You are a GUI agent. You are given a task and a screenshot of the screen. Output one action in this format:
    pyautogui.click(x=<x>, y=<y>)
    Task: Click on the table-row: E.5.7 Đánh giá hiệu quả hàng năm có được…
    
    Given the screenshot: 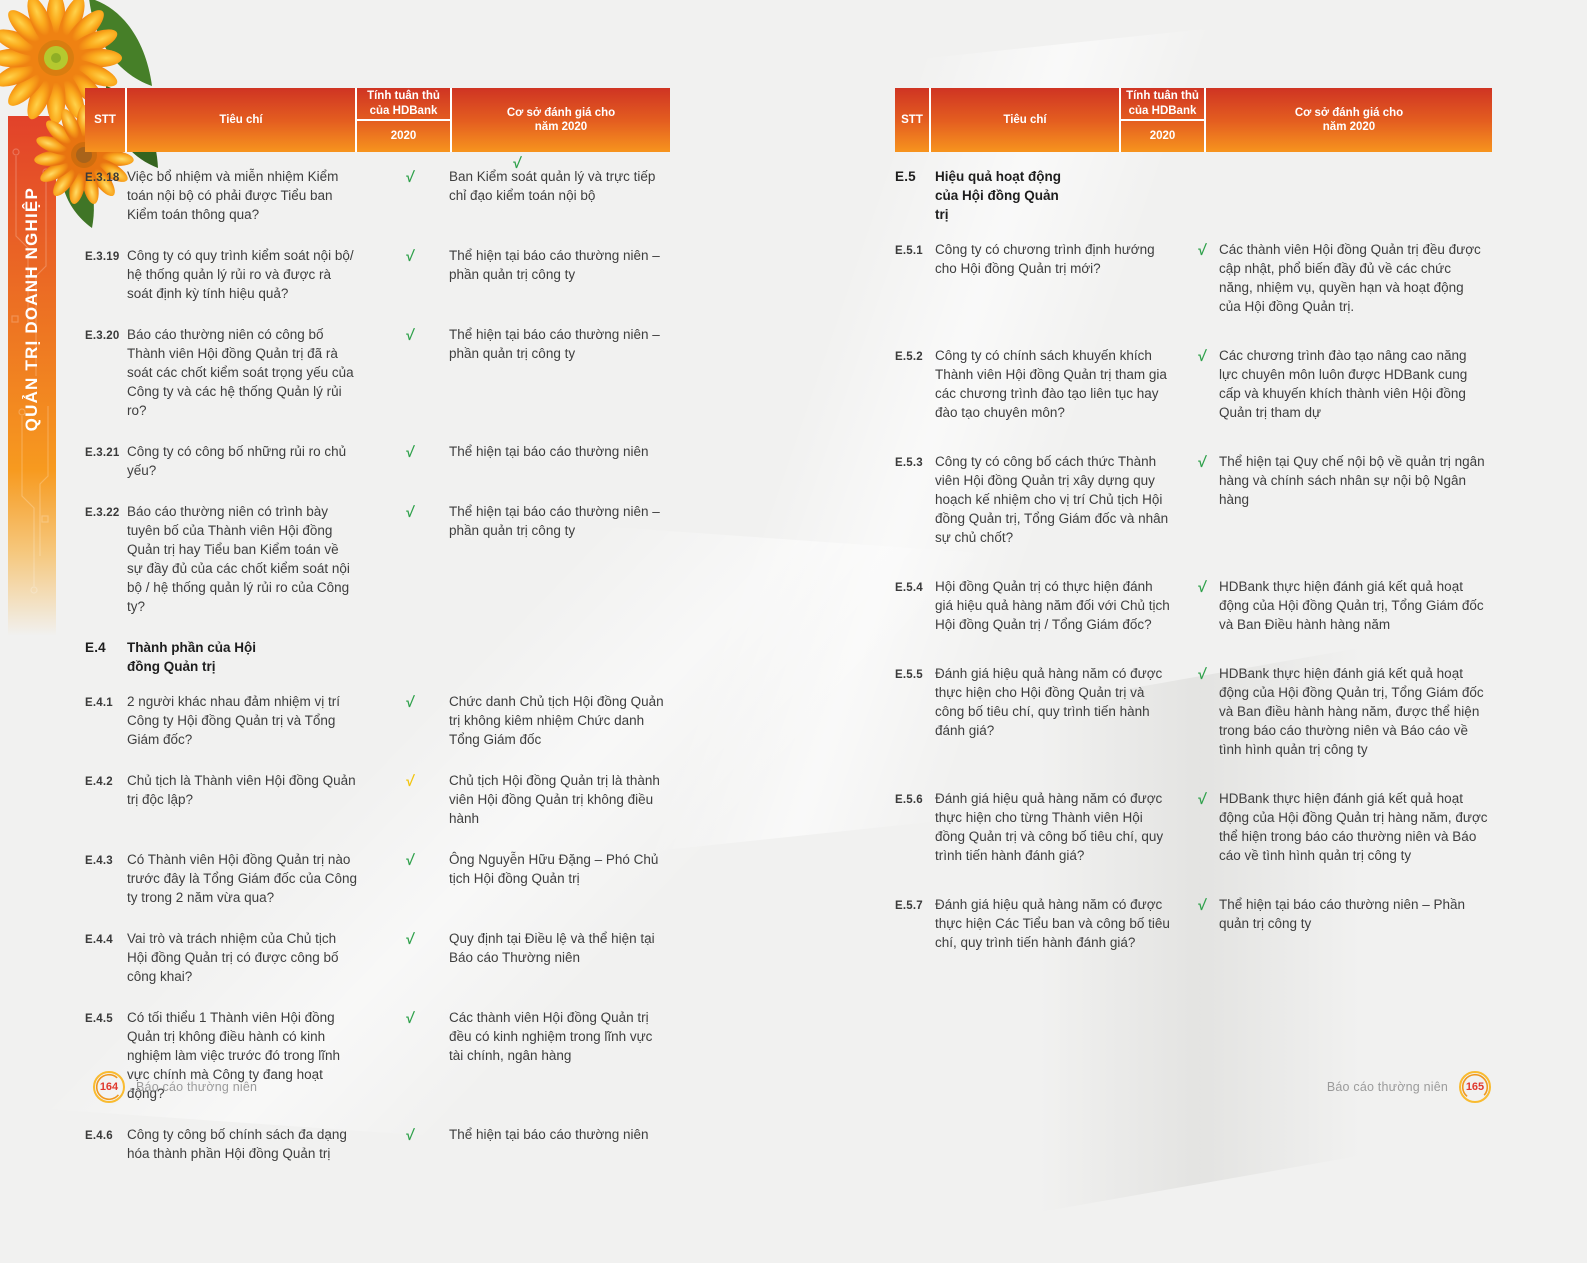 What is the action you would take?
    pyautogui.click(x=1193, y=923)
    